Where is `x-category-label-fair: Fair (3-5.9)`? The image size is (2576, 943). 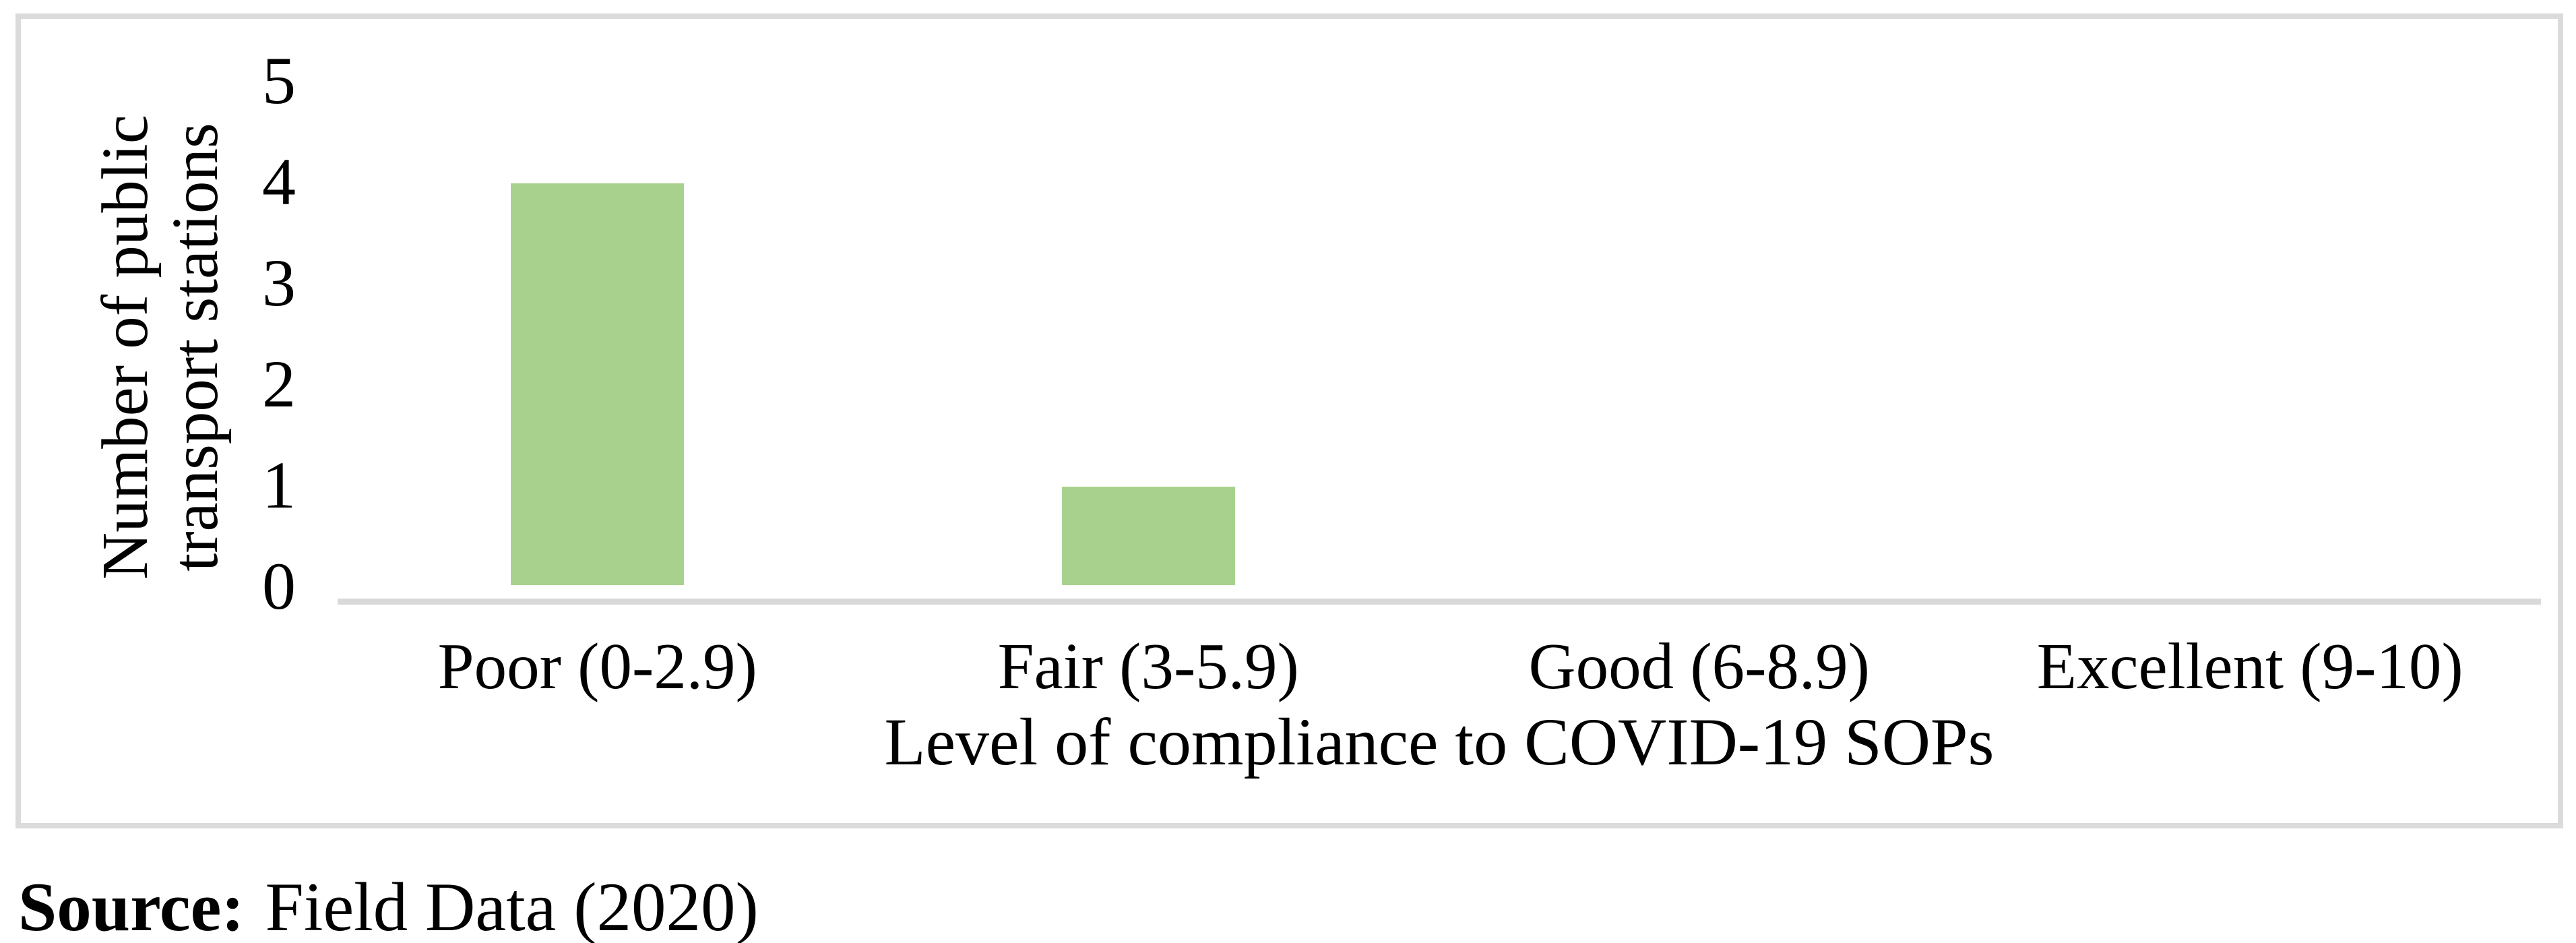
x-category-label-fair: Fair (3-5.9) is located at coordinates (1148, 666).